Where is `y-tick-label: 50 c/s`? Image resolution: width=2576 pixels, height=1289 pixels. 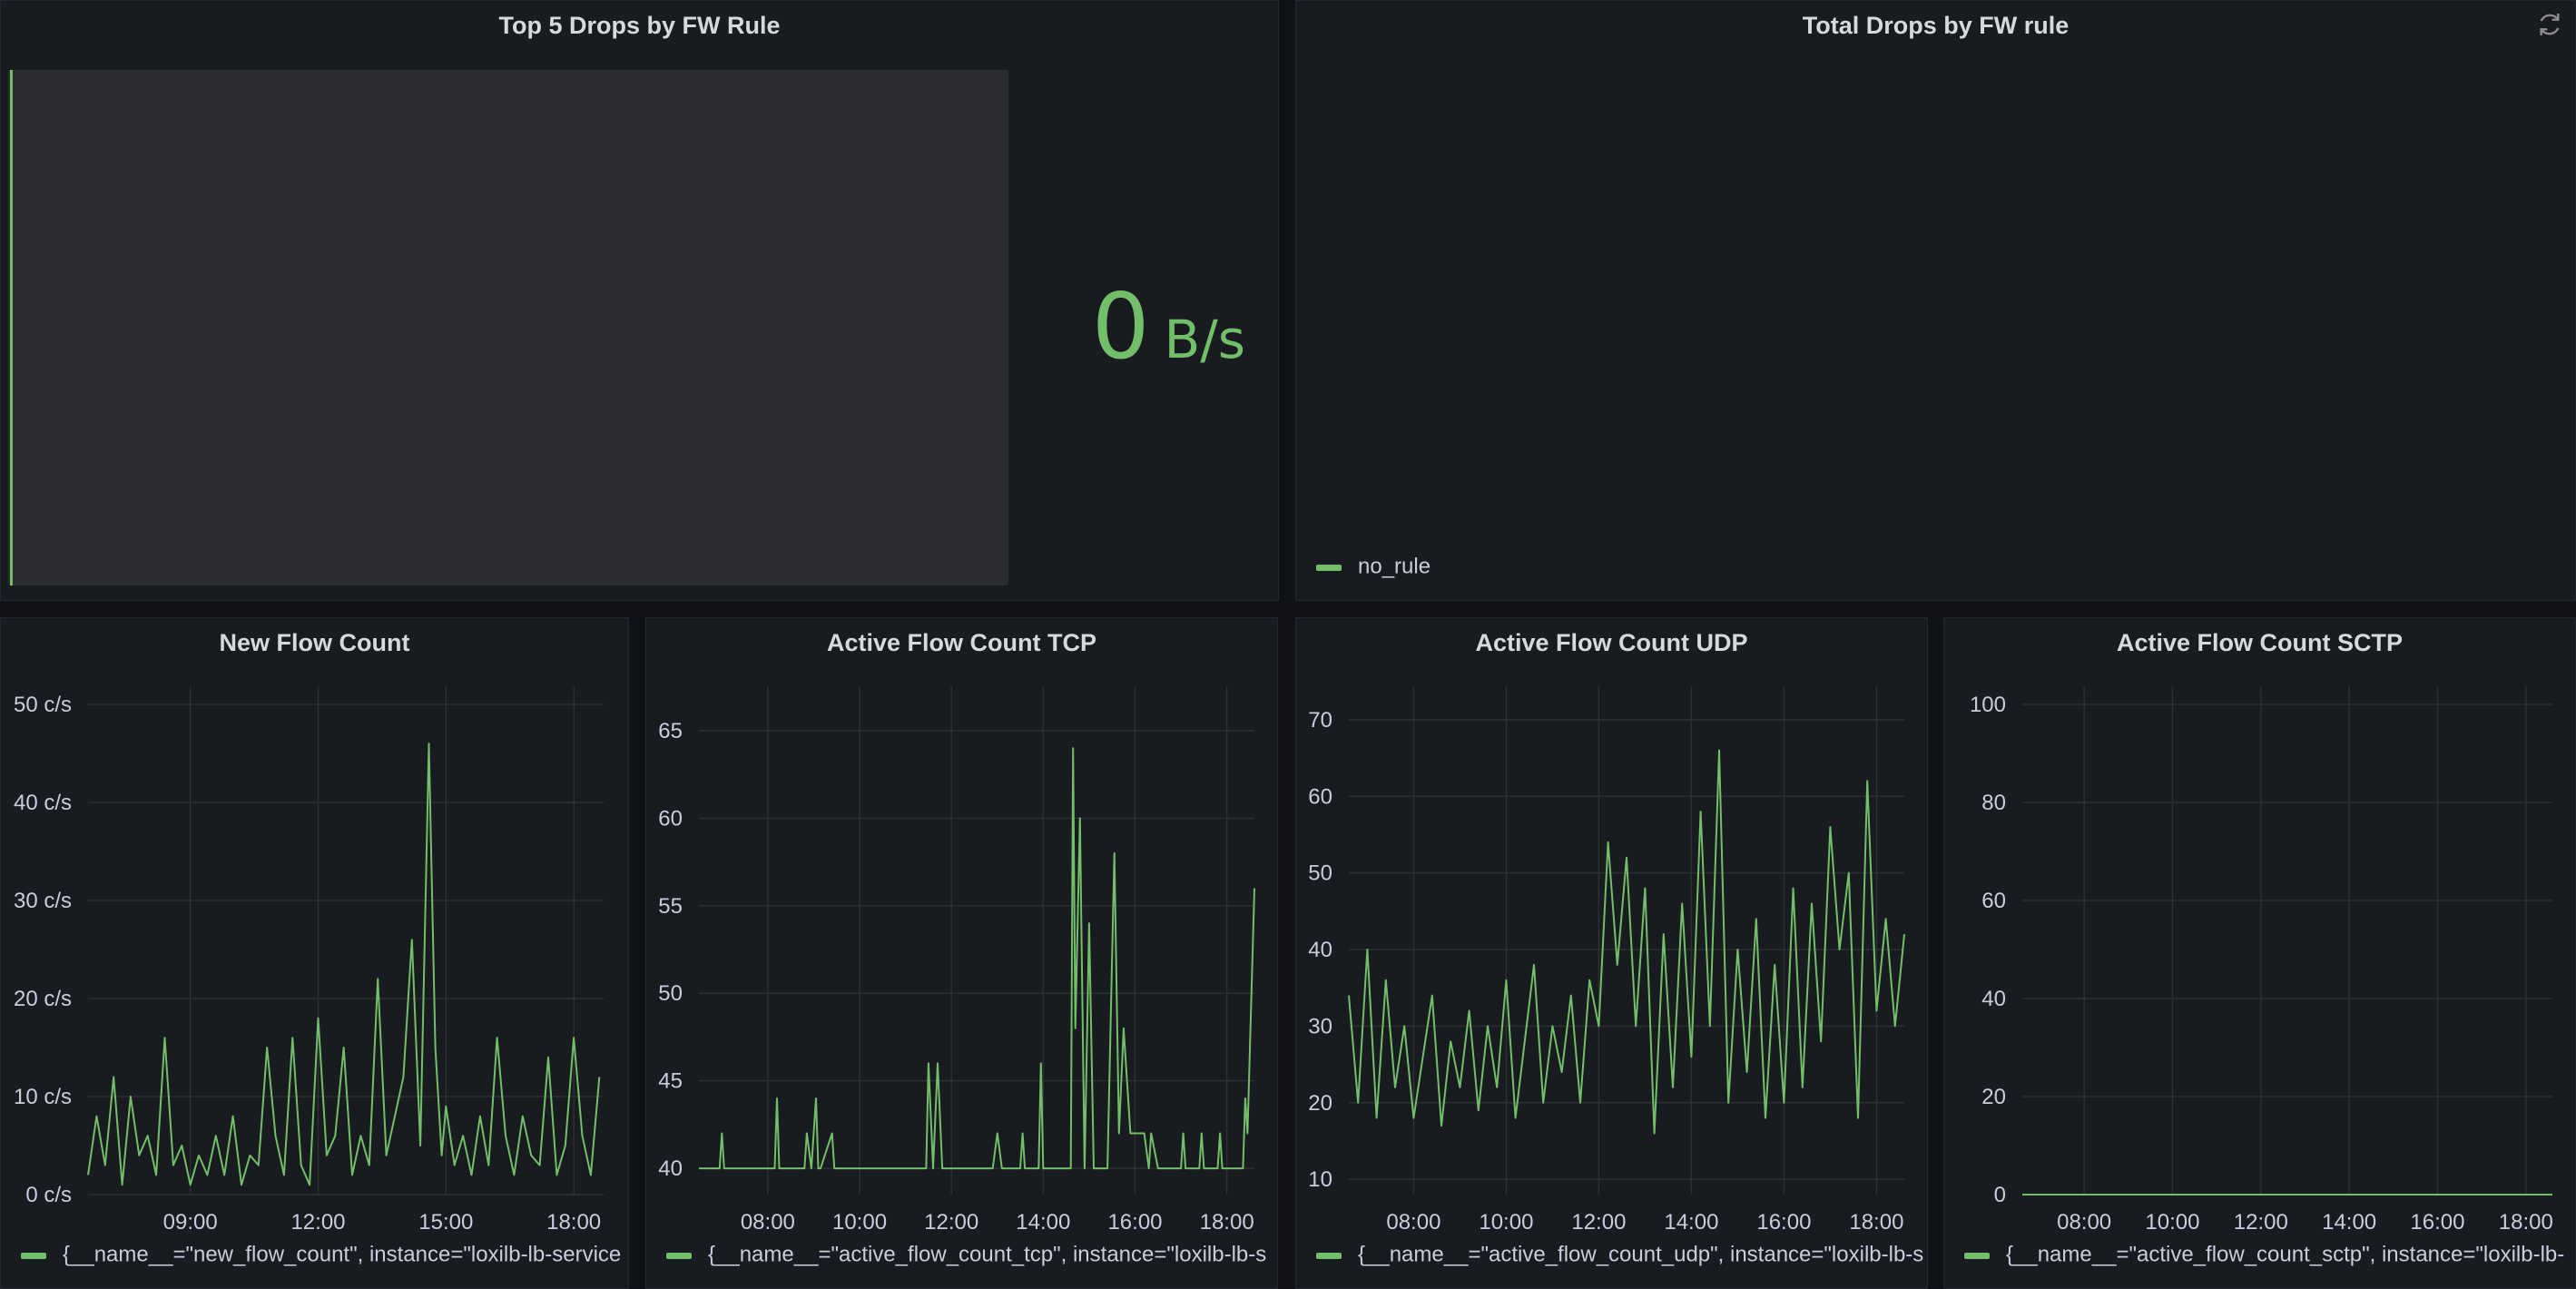
y-tick-label: 50 c/s is located at coordinates (43, 705).